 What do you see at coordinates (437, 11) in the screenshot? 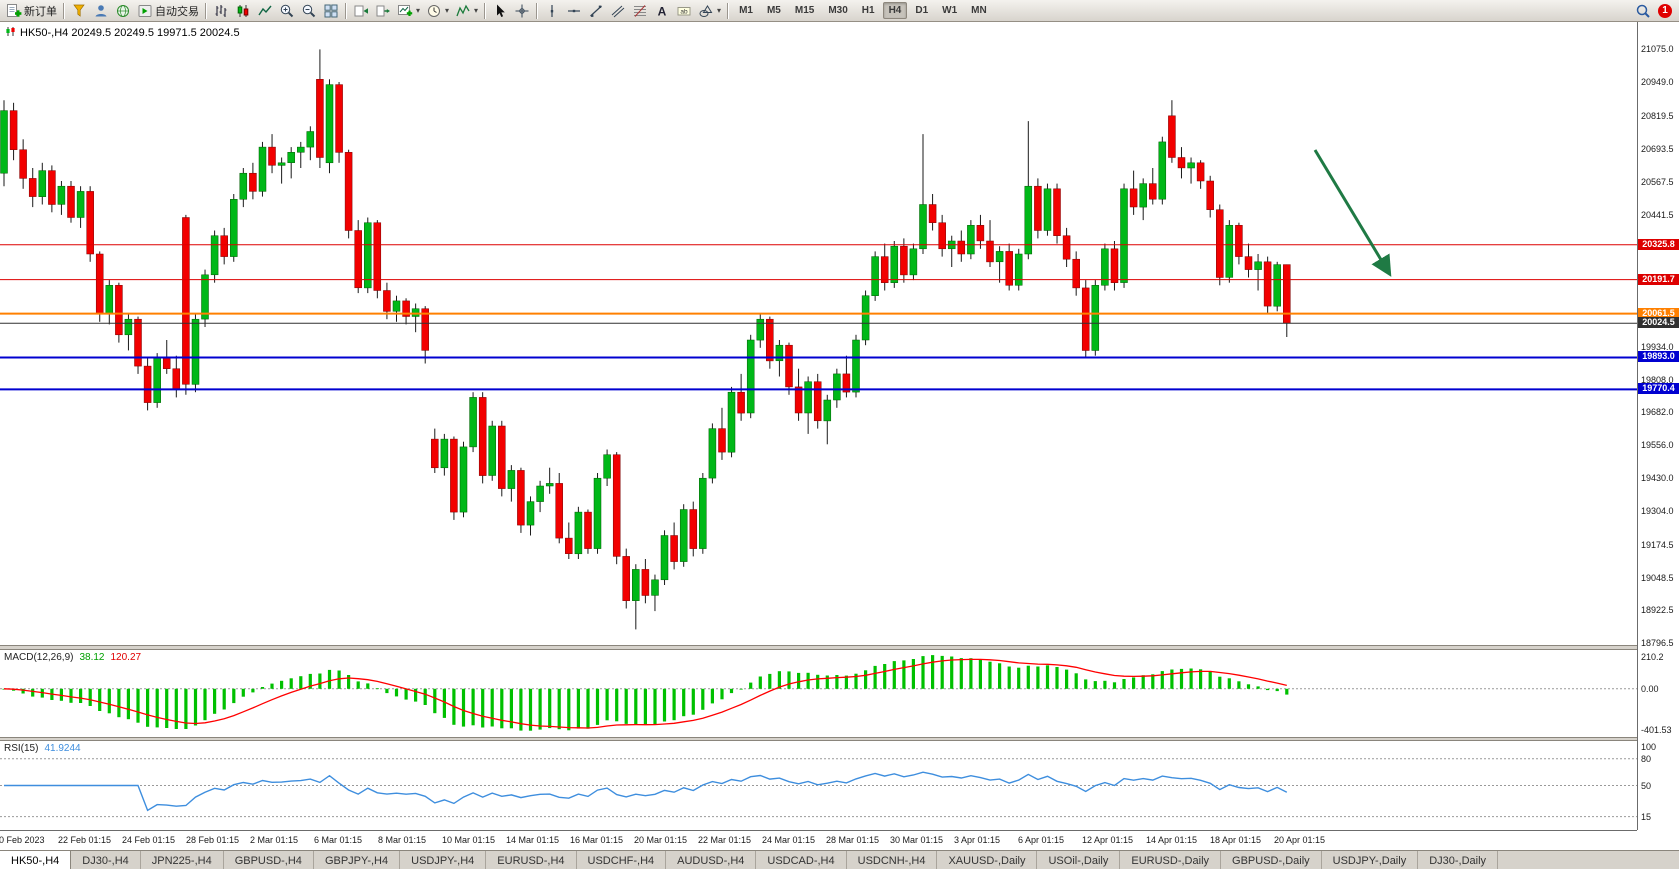
I see `periods-button: ▾` at bounding box center [437, 11].